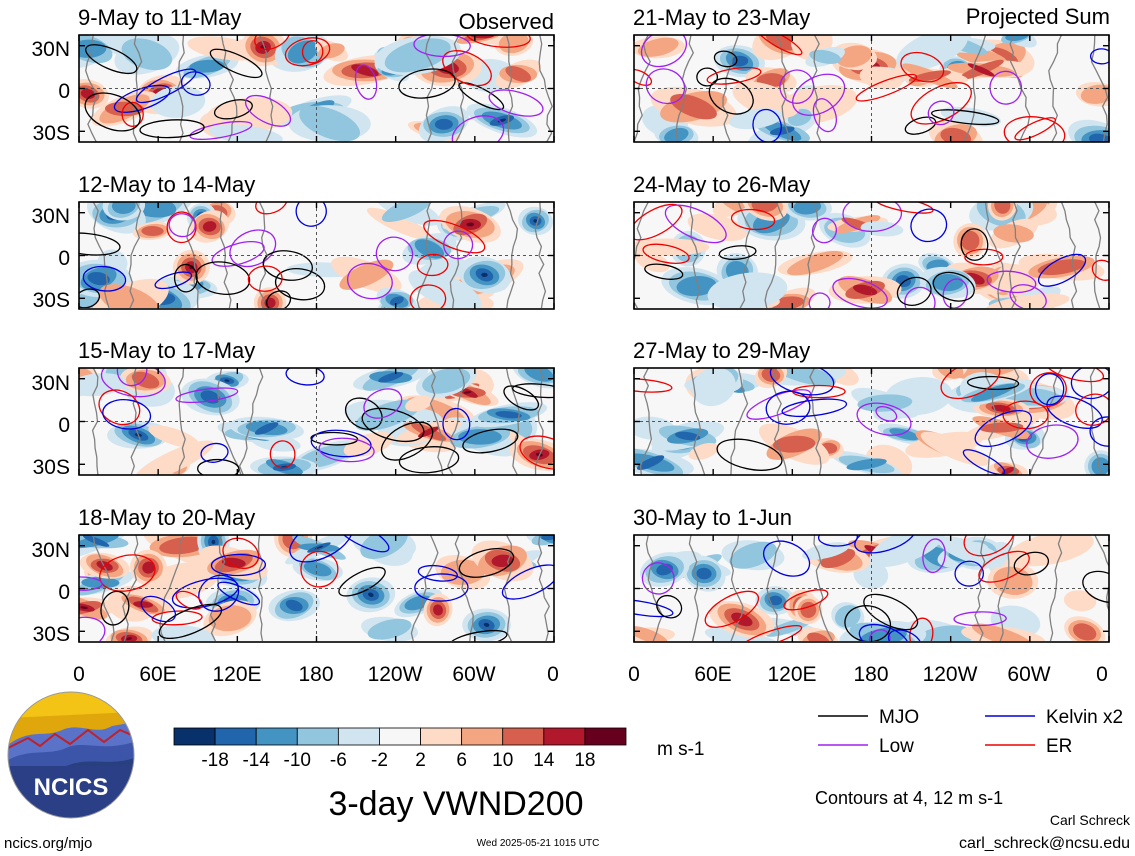  Describe the element at coordinates (50, 342) in the screenshot. I see `latitude-labels: 30N 0 30S 30N 0 30S 30N 0 30S 30N 0 30S` at that location.